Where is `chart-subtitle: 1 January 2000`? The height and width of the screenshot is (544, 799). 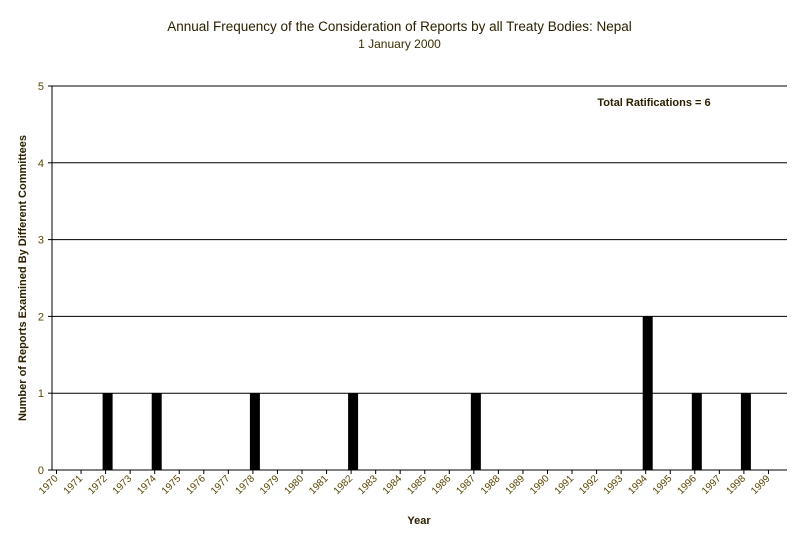
chart-subtitle: 1 January 2000 is located at coordinates (399, 44).